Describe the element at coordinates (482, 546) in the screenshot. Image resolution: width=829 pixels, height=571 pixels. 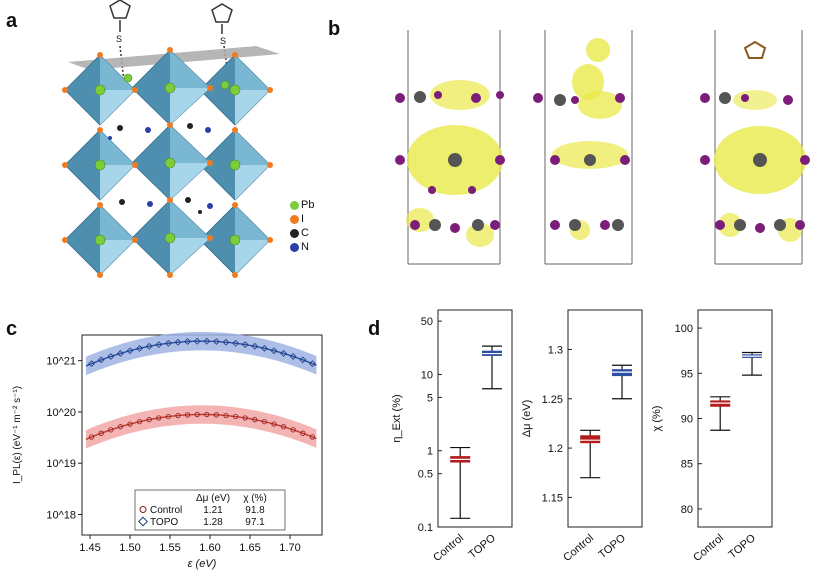
I see `x-category-label: TOPO` at that location.